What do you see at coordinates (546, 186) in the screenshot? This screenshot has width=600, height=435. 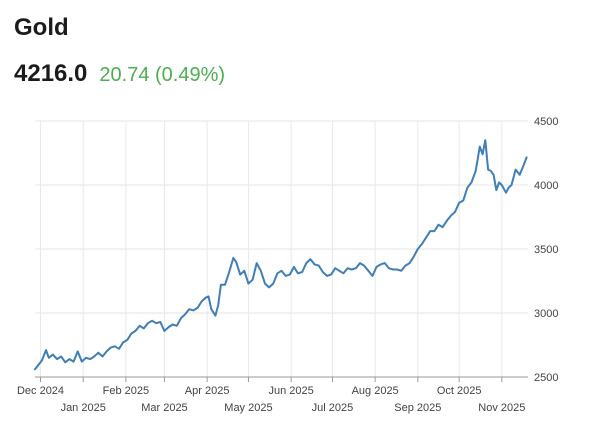 I see `y-tick-label-4000: 4000` at bounding box center [546, 186].